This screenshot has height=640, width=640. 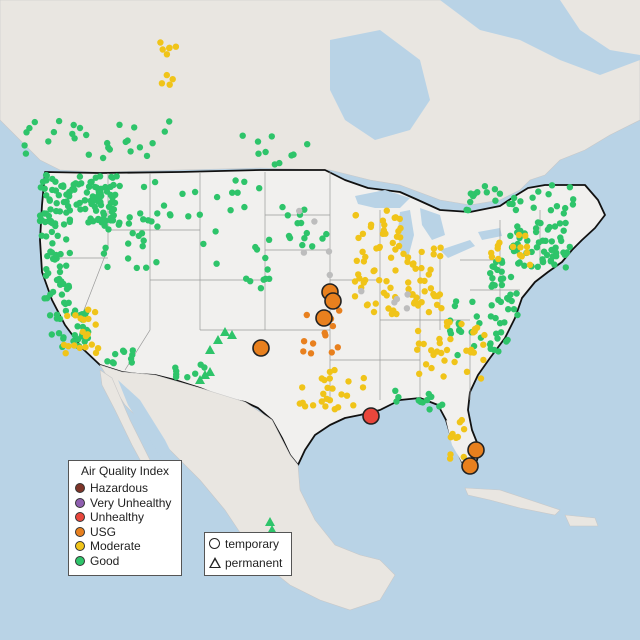 I want to click on hudson-bay, so click(x=380, y=85).